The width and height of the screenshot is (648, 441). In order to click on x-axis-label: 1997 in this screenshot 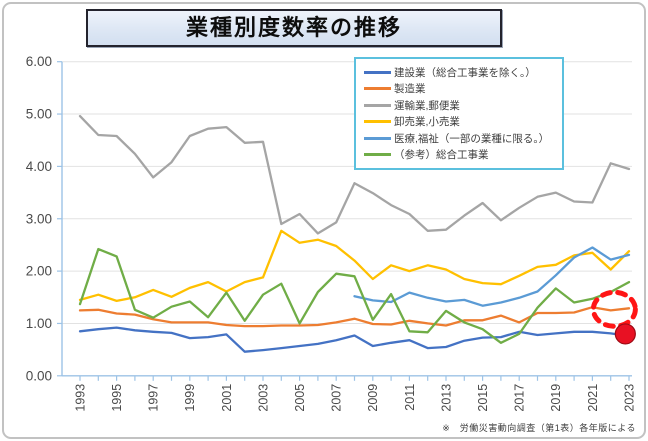, I will do `click(154, 398)`.